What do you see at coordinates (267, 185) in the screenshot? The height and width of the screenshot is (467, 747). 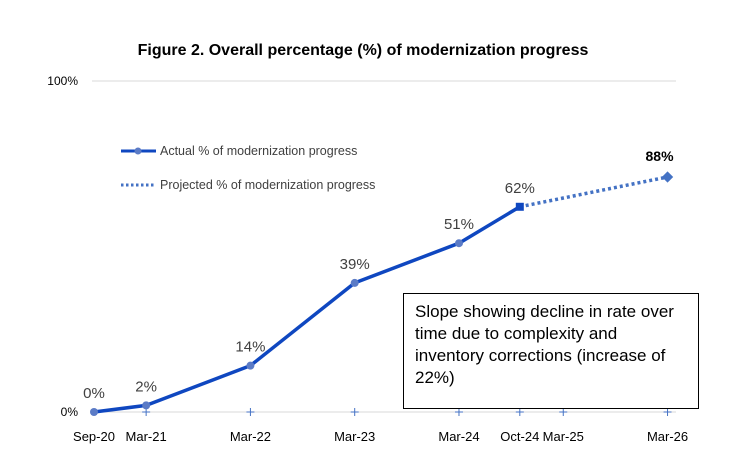 I see `legend-projected-label: Projected % of modernization progress` at bounding box center [267, 185].